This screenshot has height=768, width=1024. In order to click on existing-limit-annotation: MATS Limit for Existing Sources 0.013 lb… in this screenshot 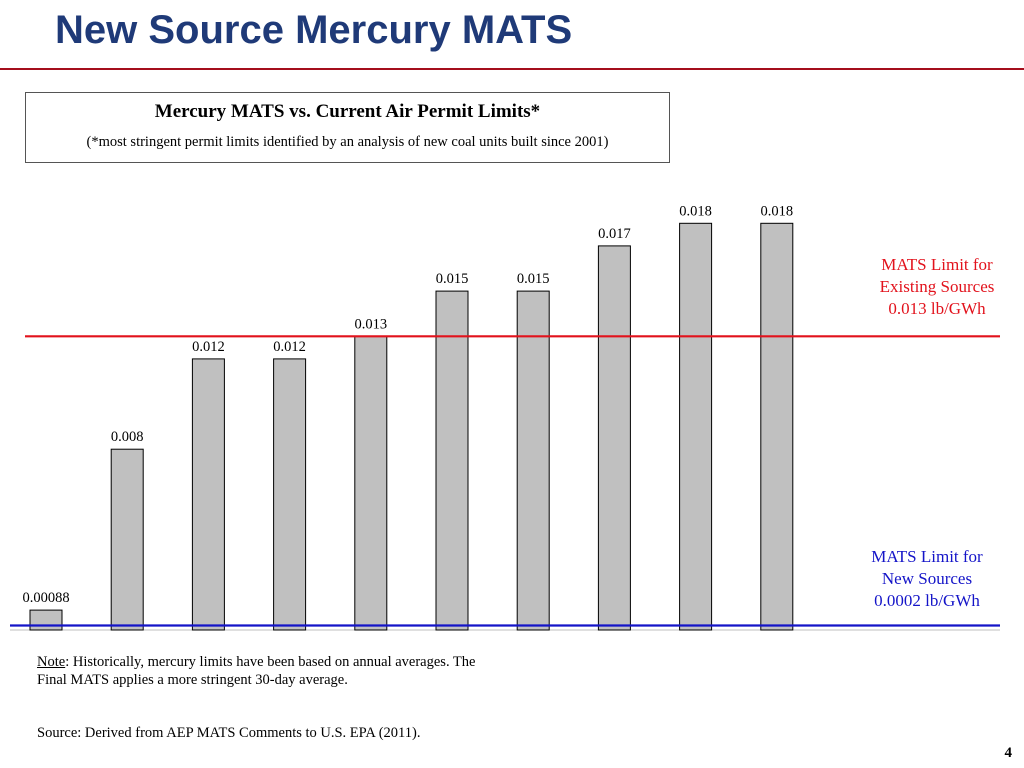, I will do `click(937, 287)`.